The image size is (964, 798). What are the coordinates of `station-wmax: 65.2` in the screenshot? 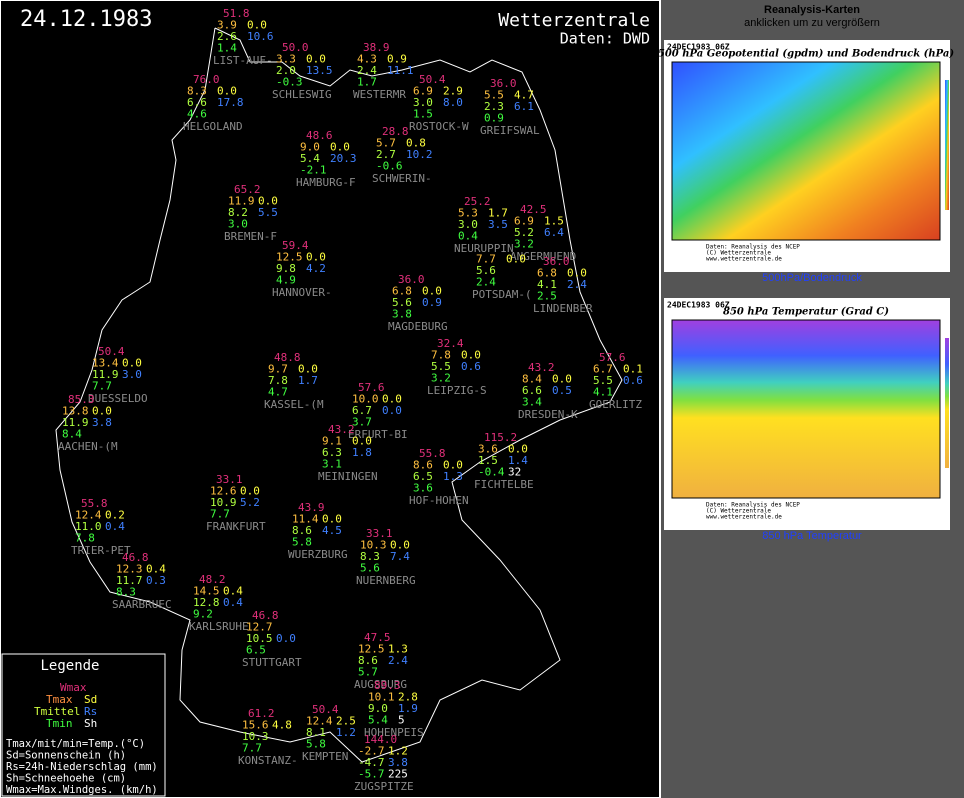 It's located at (247, 189).